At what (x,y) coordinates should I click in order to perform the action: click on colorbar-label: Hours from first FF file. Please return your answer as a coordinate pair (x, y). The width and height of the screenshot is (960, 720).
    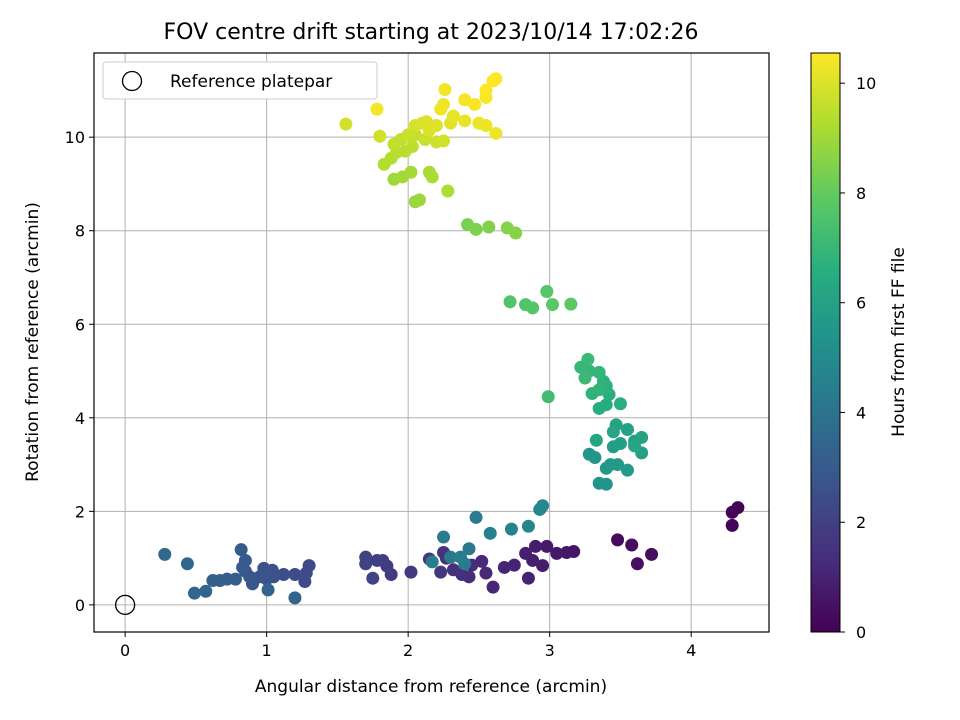
    Looking at the image, I should click on (899, 342).